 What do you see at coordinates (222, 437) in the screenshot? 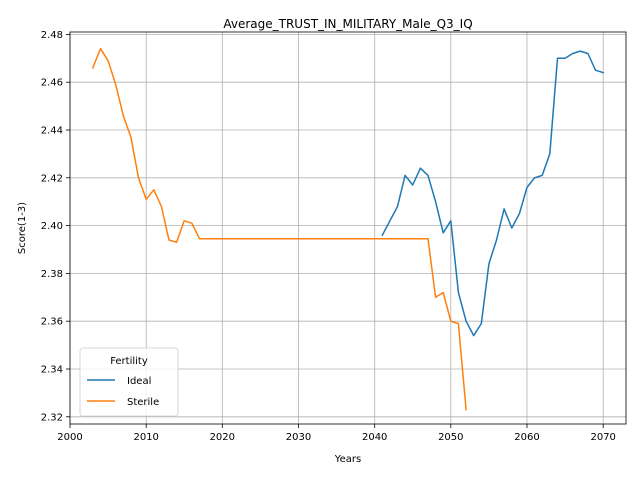
I see `x-tick-label: 2020` at bounding box center [222, 437].